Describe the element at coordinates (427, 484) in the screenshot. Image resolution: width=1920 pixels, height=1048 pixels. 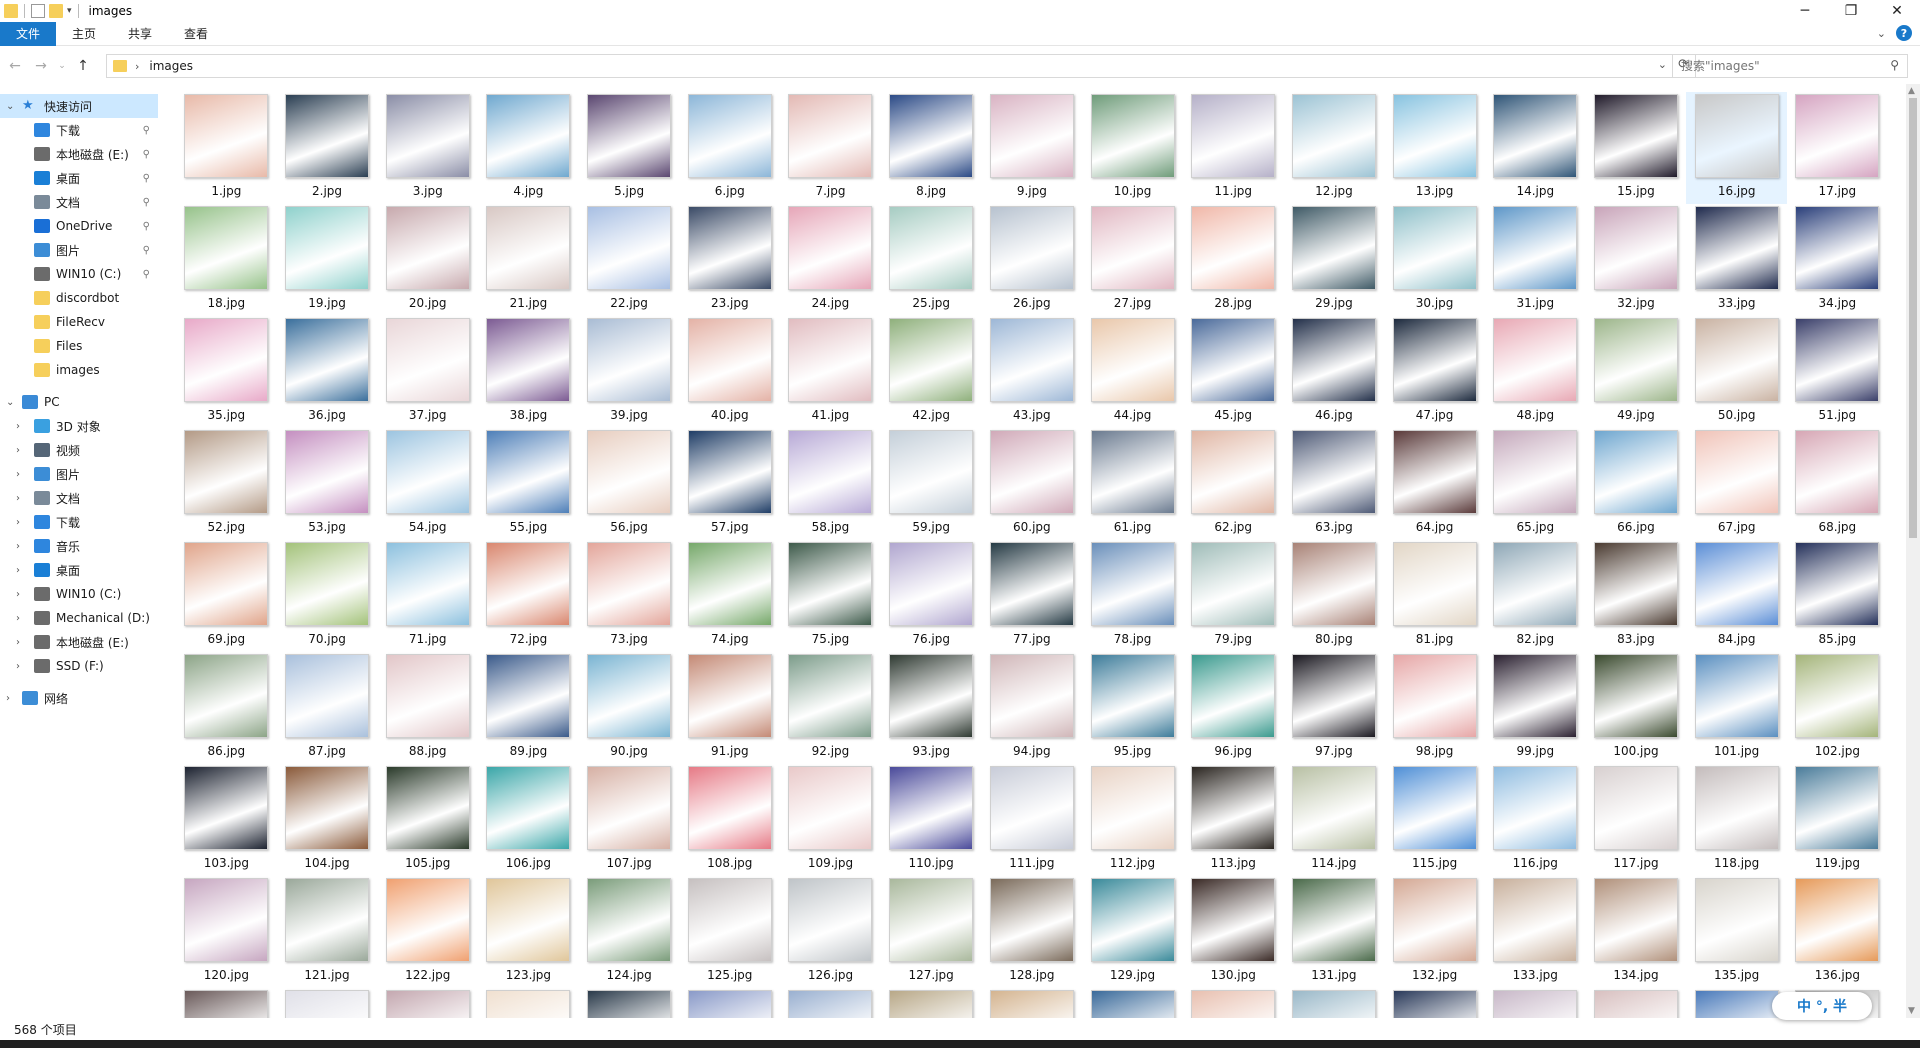
I see `file-thumbnail: 54.jpg` at that location.